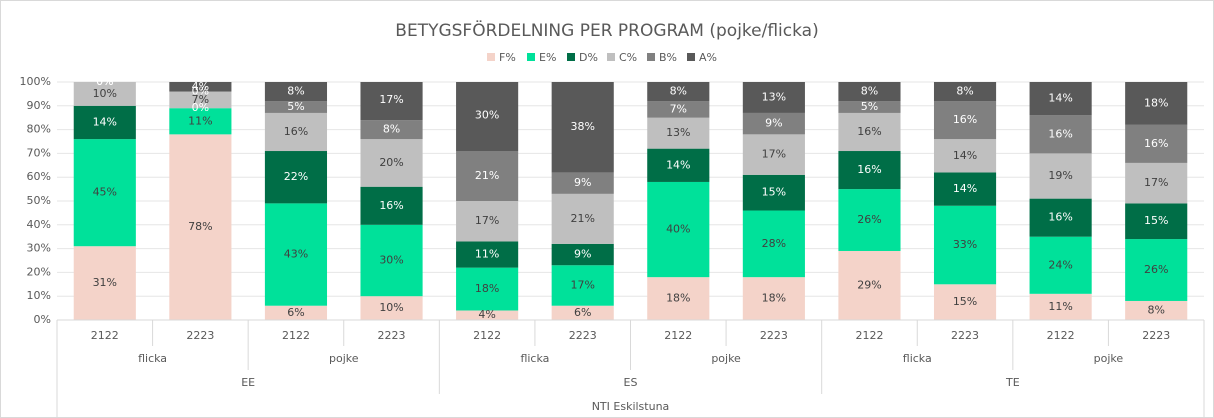 The height and width of the screenshot is (418, 1214). Describe the element at coordinates (39, 176) in the screenshot. I see `y-tick-label: 60%` at that location.